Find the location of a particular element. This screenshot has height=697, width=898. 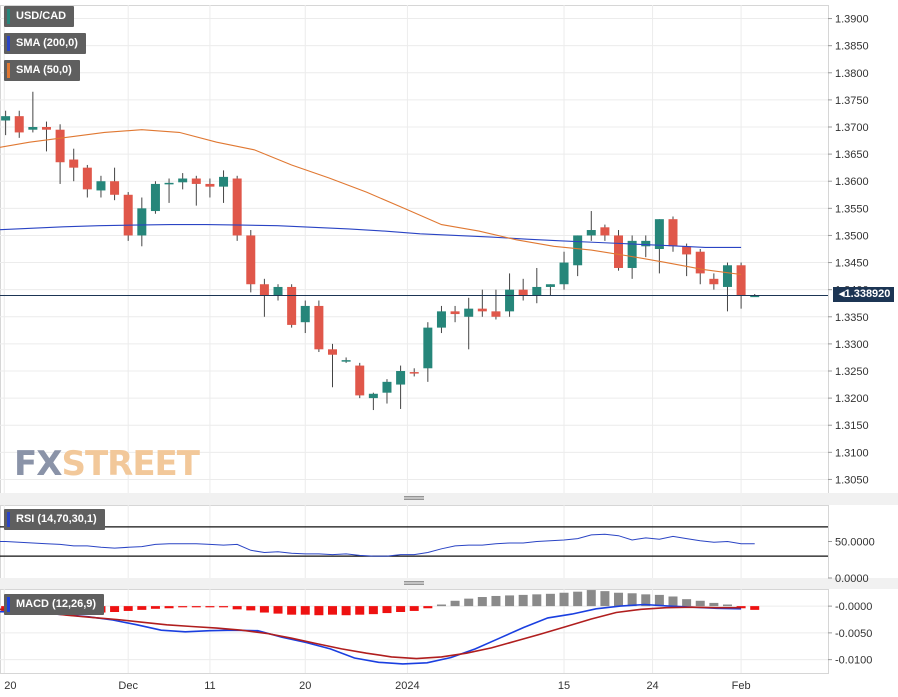

y-tick-label: 1.3850 is located at coordinates (852, 47).